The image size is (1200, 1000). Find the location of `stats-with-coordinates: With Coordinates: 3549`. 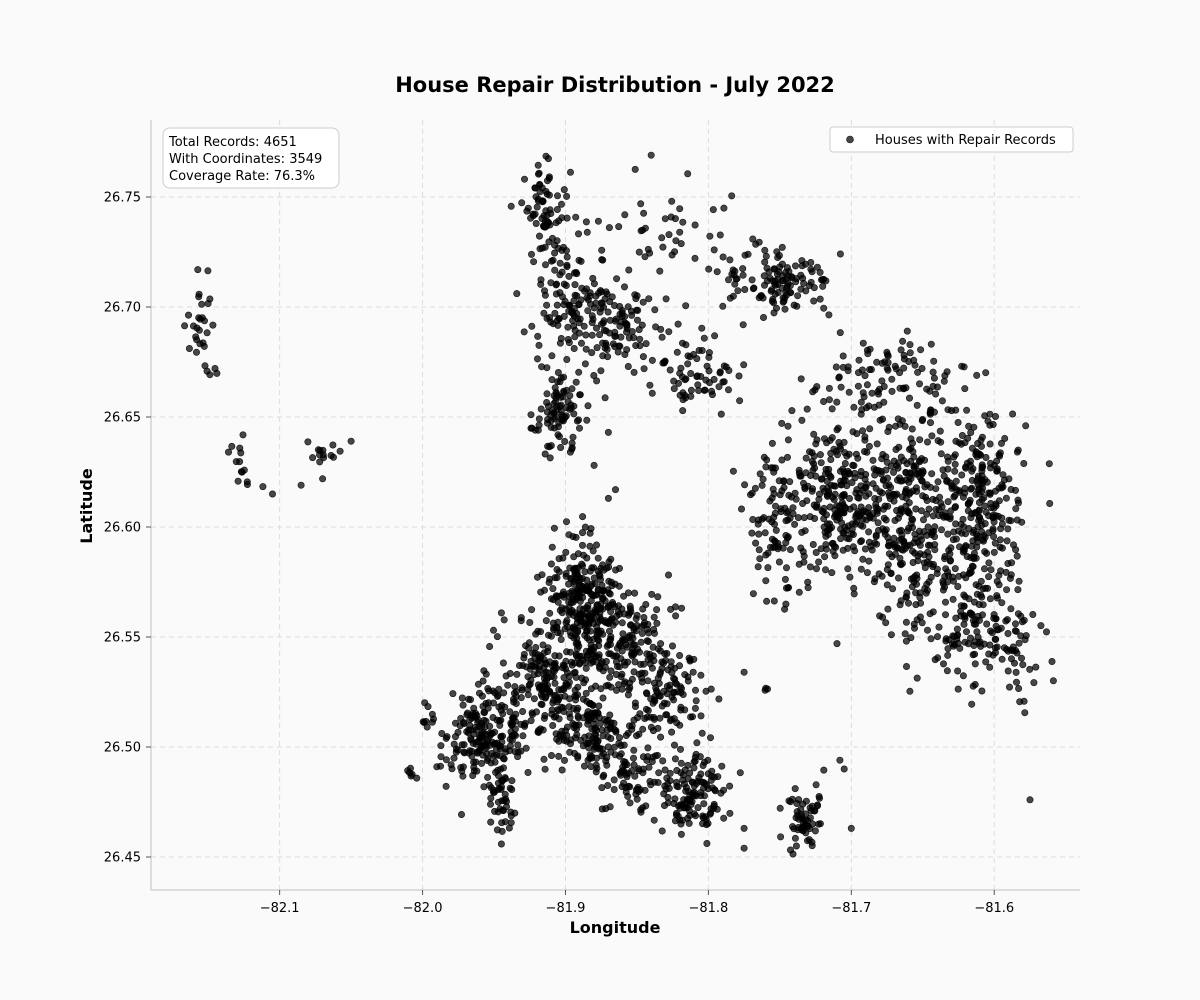

stats-with-coordinates: With Coordinates: 3549 is located at coordinates (245, 159).